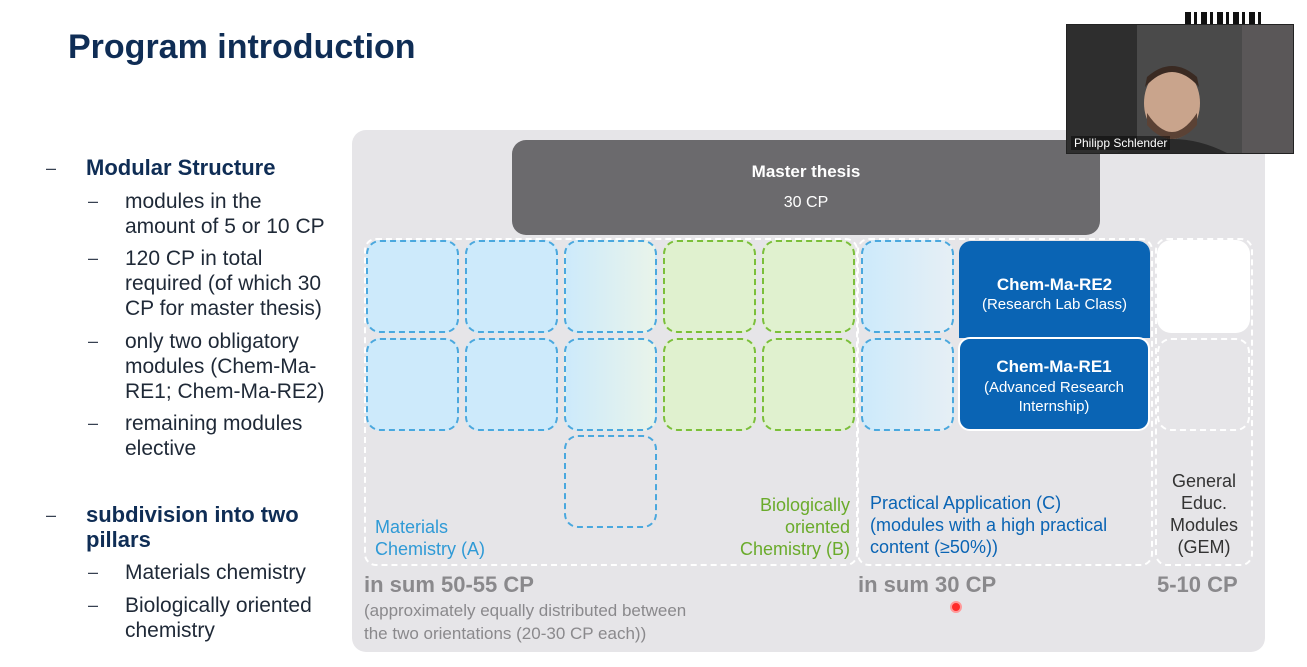  I want to click on participant-avatar, so click(1180, 89).